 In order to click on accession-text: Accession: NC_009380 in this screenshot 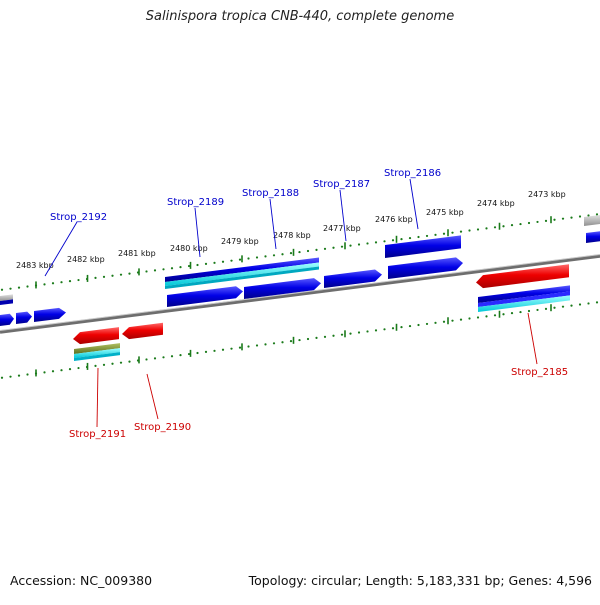, I will do `click(81, 580)`.